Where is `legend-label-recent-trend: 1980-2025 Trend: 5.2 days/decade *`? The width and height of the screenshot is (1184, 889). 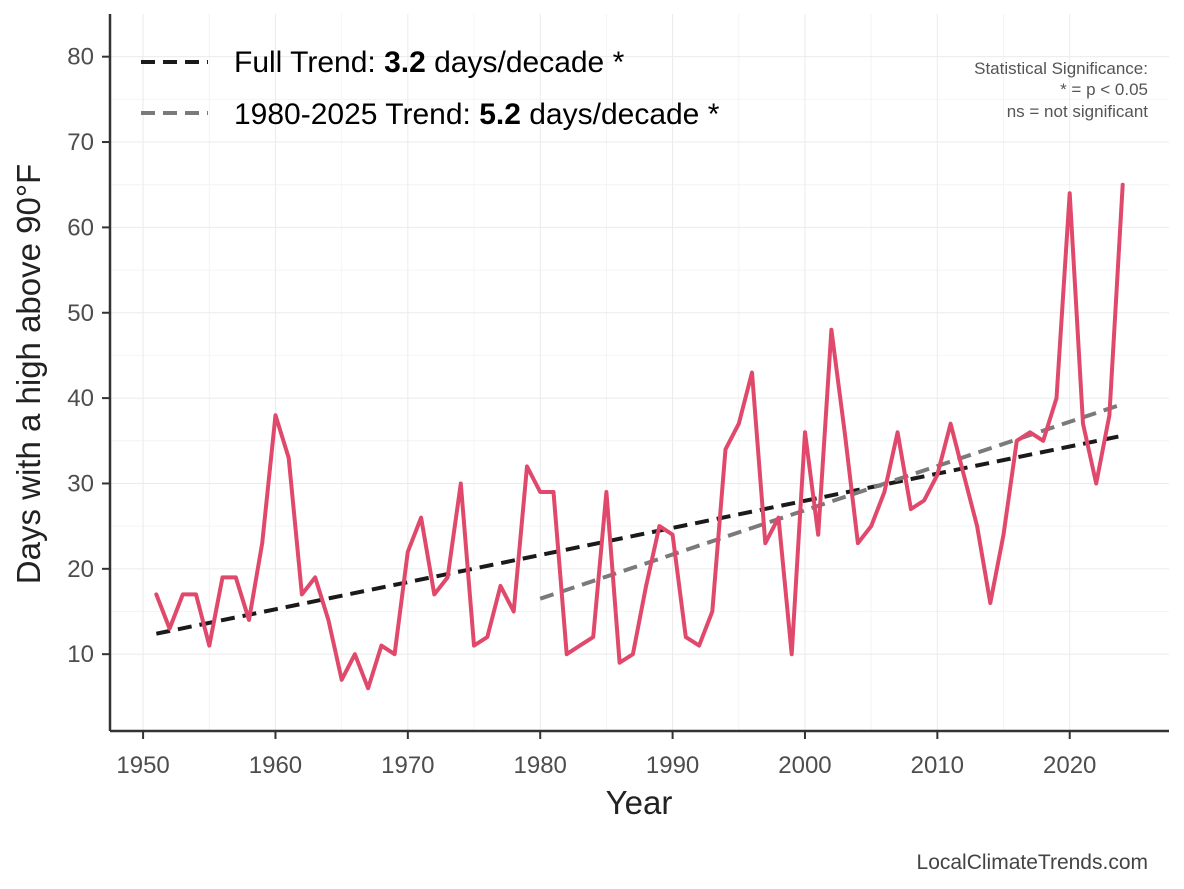
legend-label-recent-trend: 1980-2025 Trend: 5.2 days/decade * is located at coordinates (477, 114).